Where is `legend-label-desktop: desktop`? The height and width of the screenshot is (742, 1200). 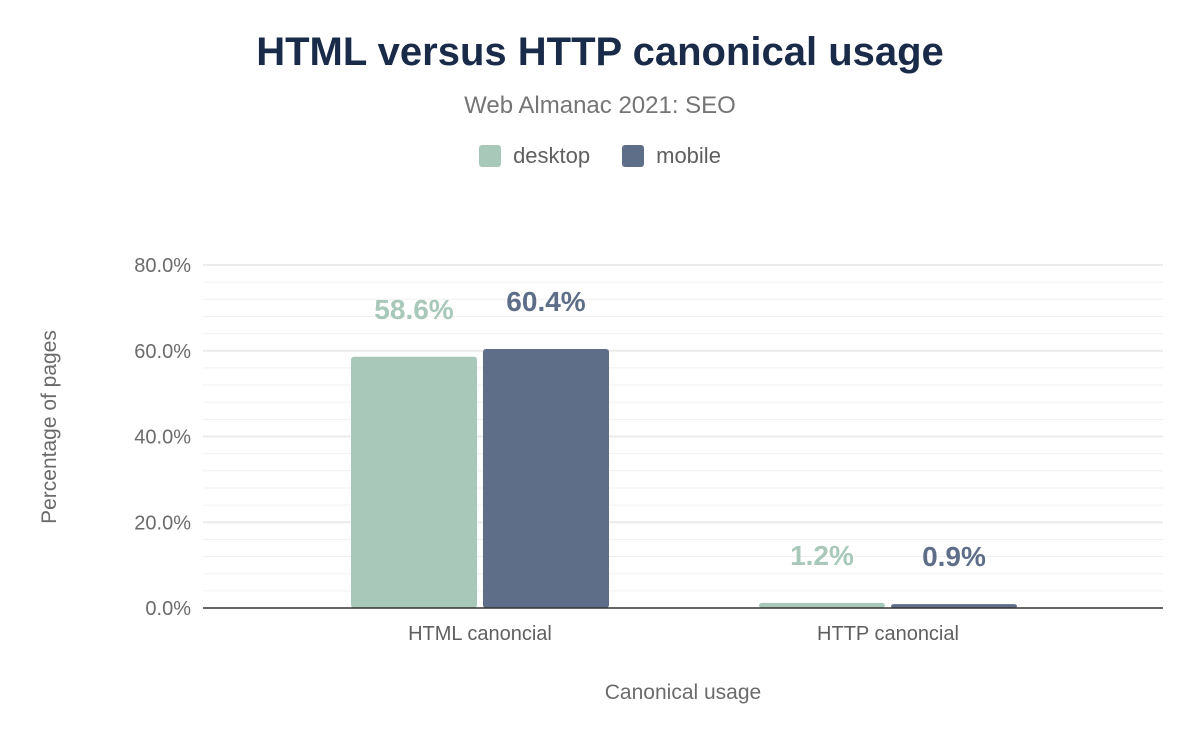
legend-label-desktop: desktop is located at coordinates (552, 155).